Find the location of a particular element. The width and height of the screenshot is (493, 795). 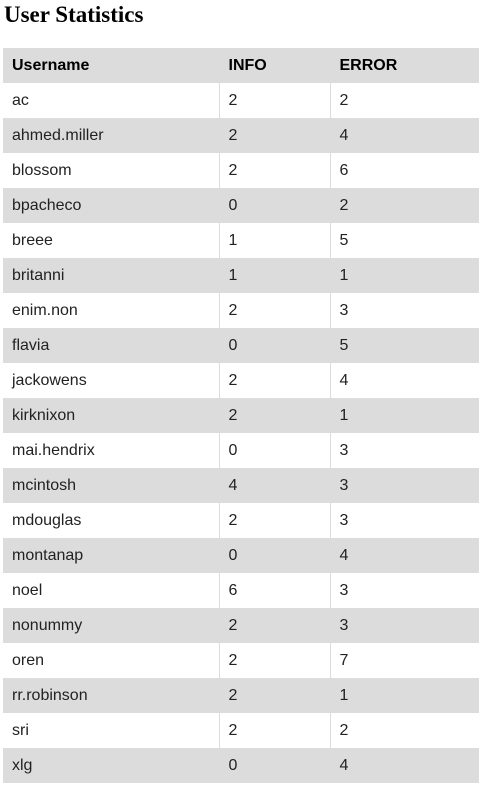

table-row: ahmed.miller 2 4 is located at coordinates (241, 135).